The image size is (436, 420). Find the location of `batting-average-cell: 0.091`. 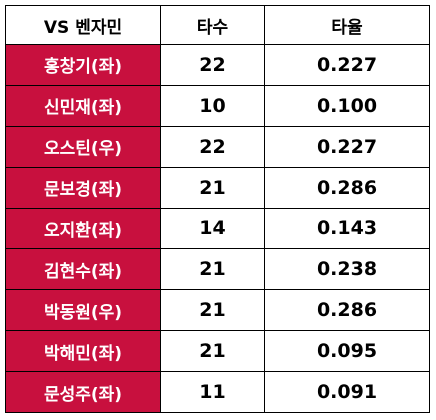

batting-average-cell: 0.091 is located at coordinates (347, 392).